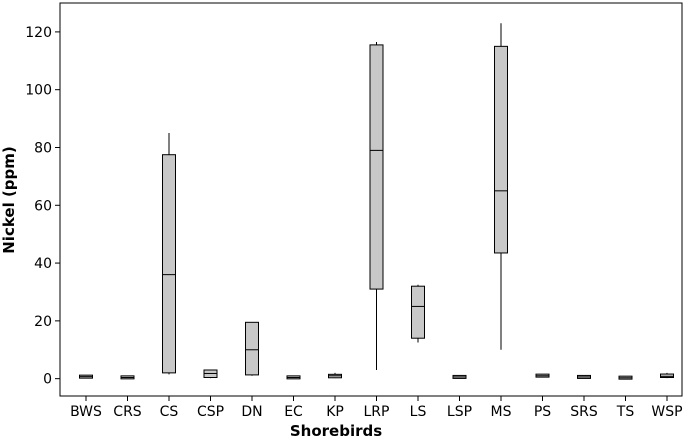  Describe the element at coordinates (38, 33) in the screenshot. I see `y-tick-label: 120` at that location.